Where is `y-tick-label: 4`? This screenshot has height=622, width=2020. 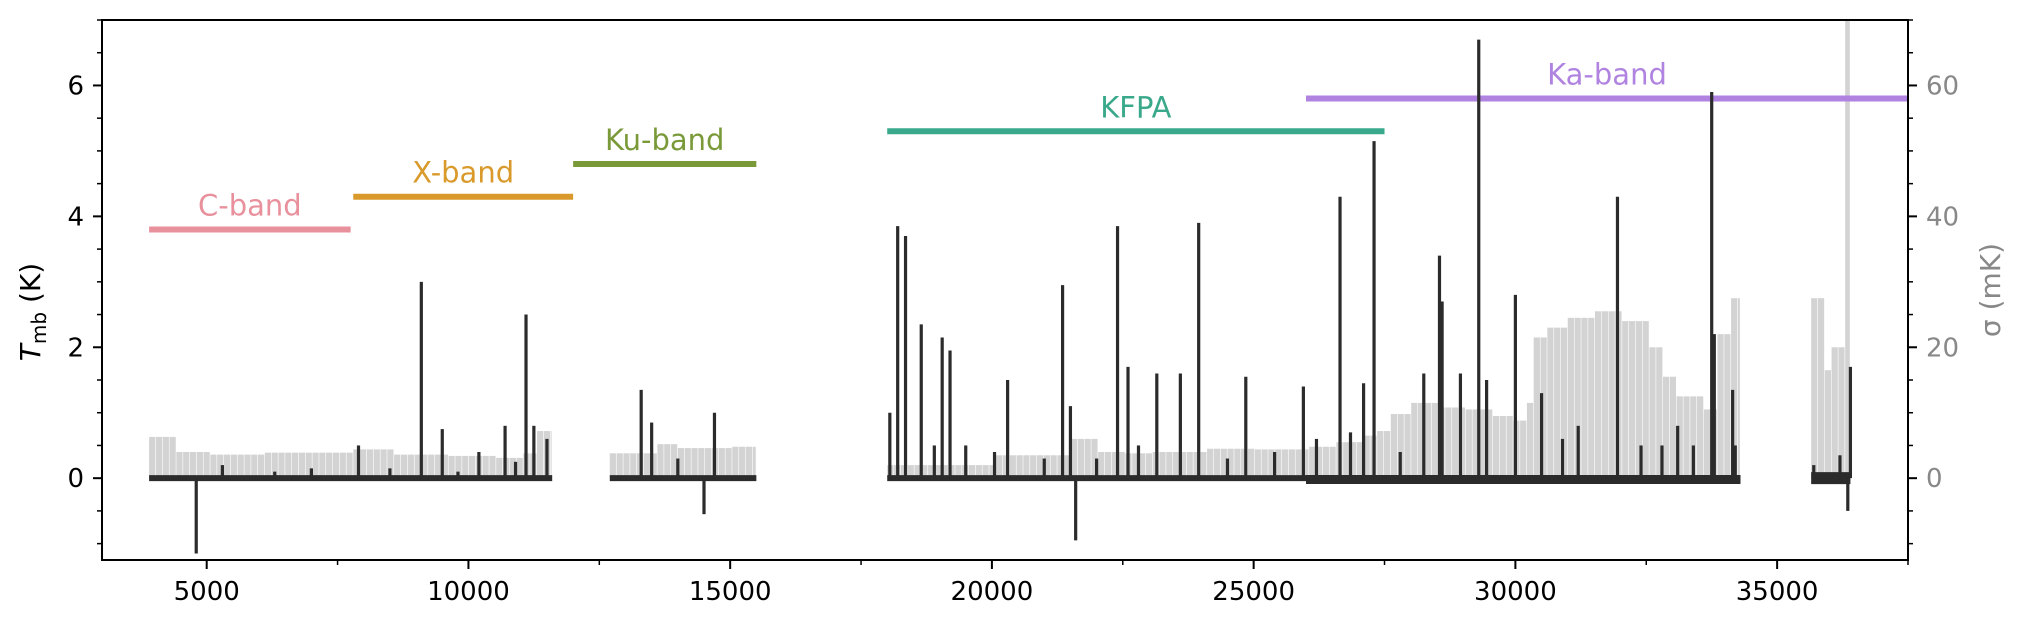 y-tick-label: 4 is located at coordinates (75, 217).